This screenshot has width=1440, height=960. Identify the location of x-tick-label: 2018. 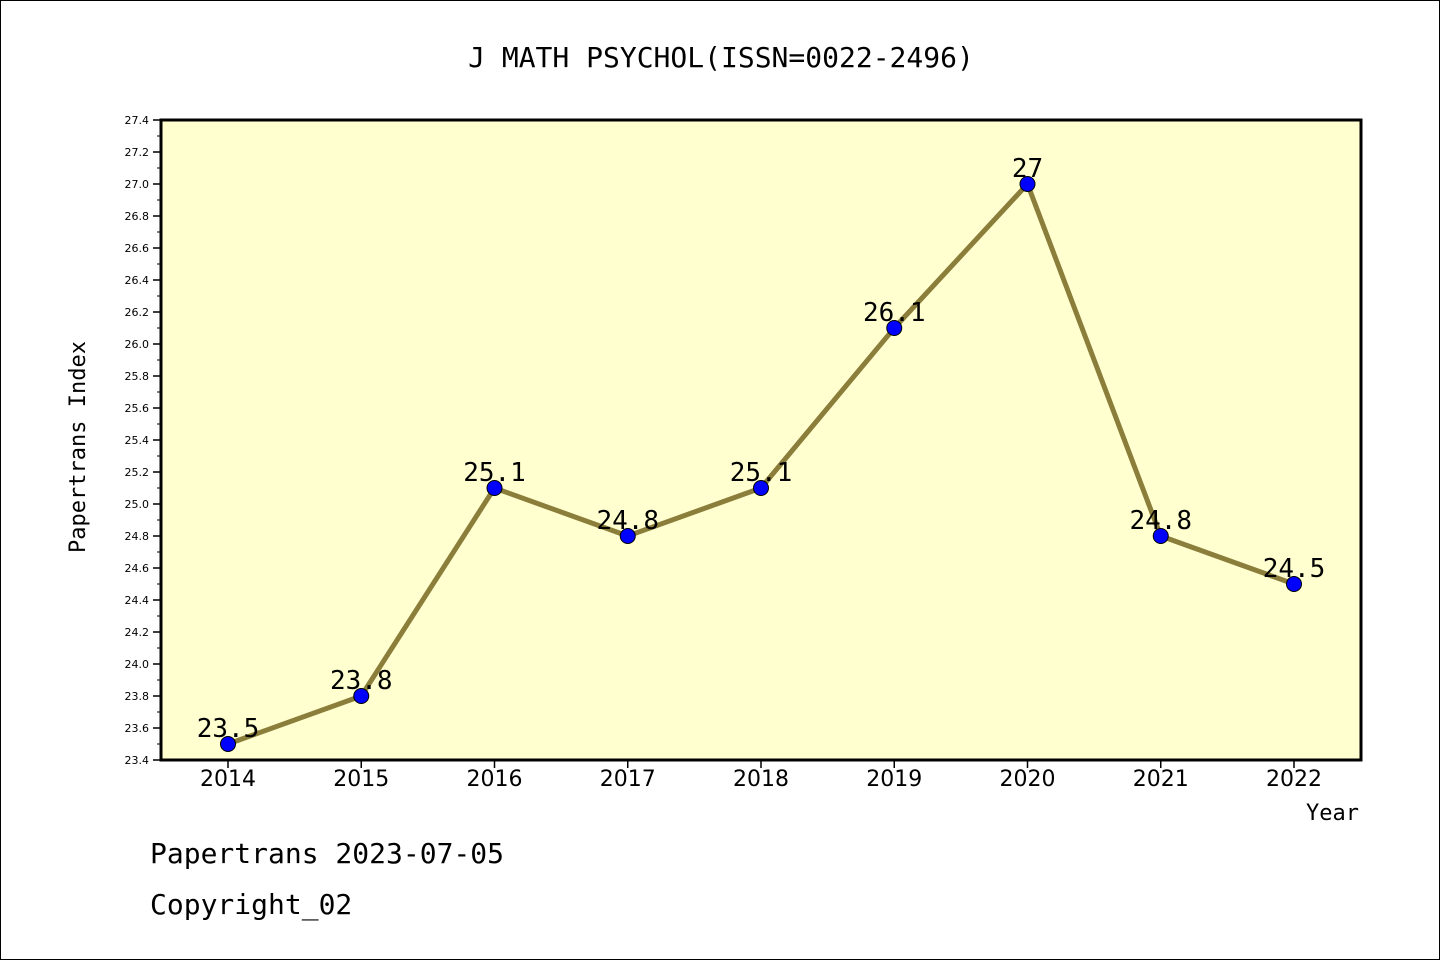
(761, 779).